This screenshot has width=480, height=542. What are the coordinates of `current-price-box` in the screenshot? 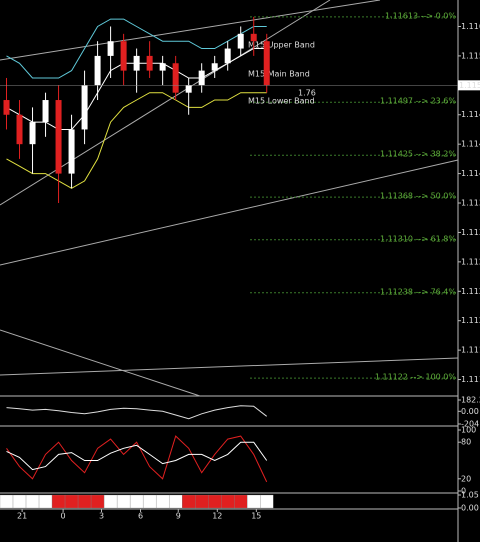 It's located at (469, 85).